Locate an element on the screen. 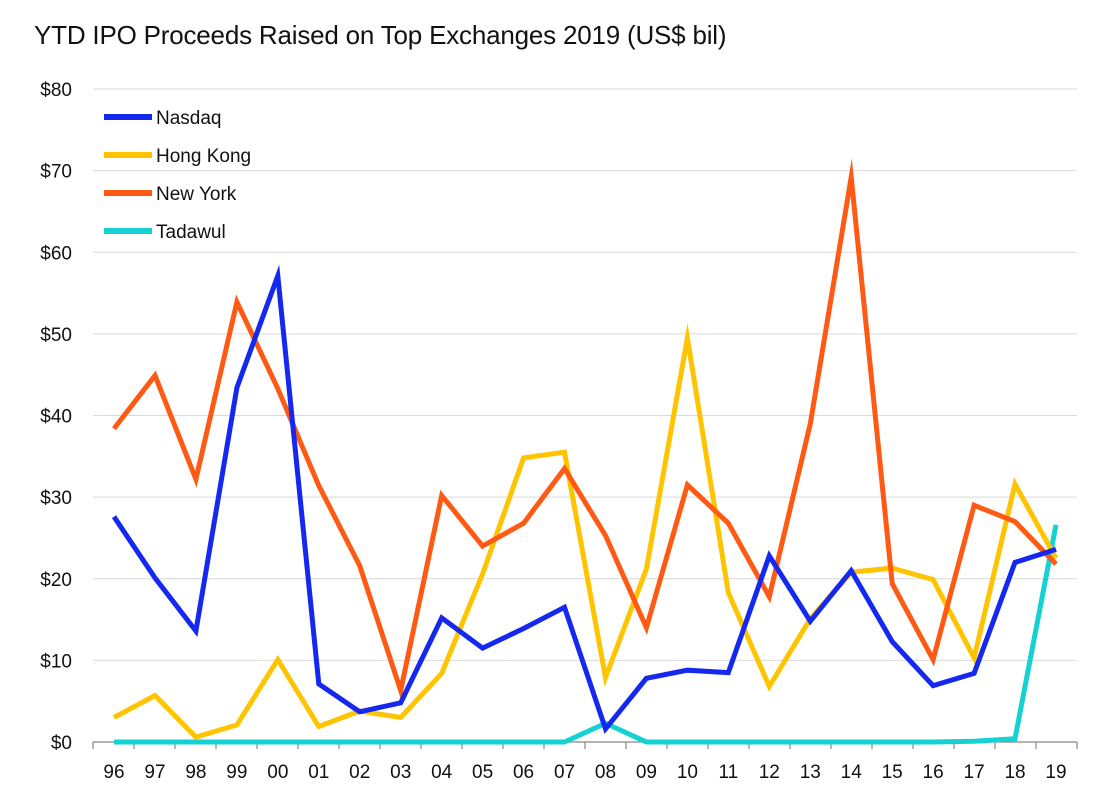 The image size is (1119, 809). x-tick-label: 97 is located at coordinates (154, 772).